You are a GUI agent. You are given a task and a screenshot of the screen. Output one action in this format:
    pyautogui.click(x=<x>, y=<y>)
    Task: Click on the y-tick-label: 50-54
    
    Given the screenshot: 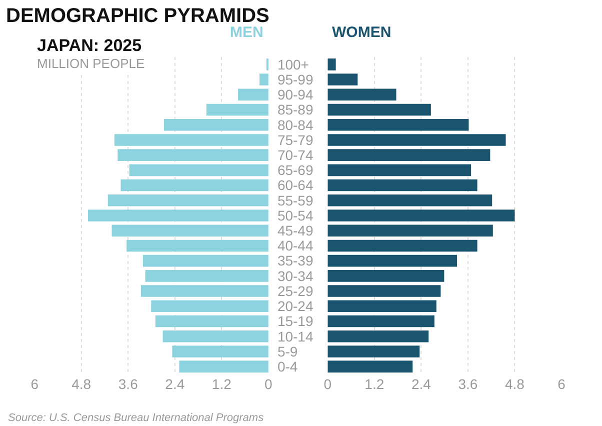 What is the action you would take?
    pyautogui.click(x=295, y=215)
    